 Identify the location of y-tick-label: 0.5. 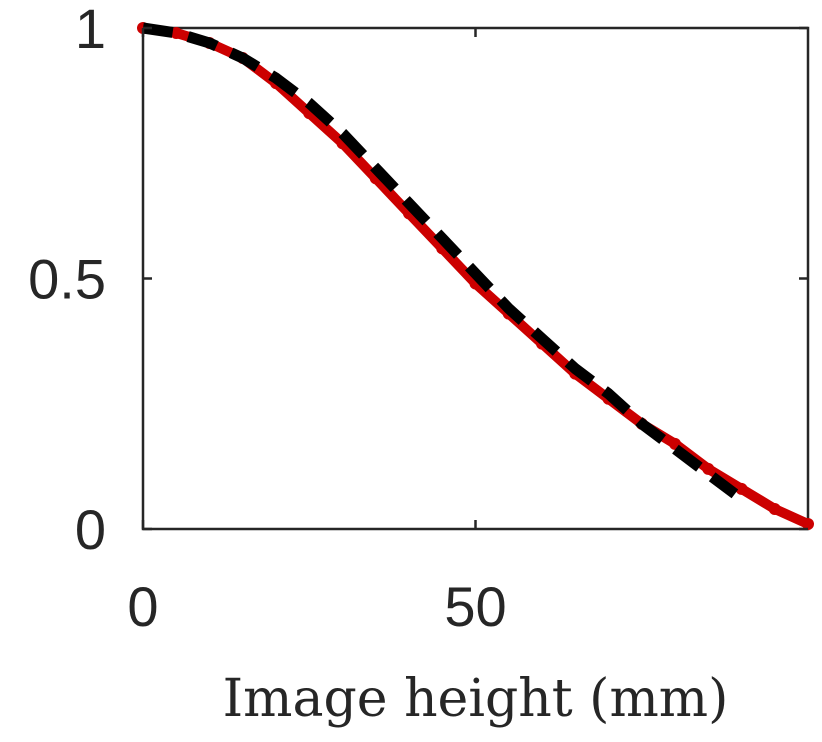
(67, 279).